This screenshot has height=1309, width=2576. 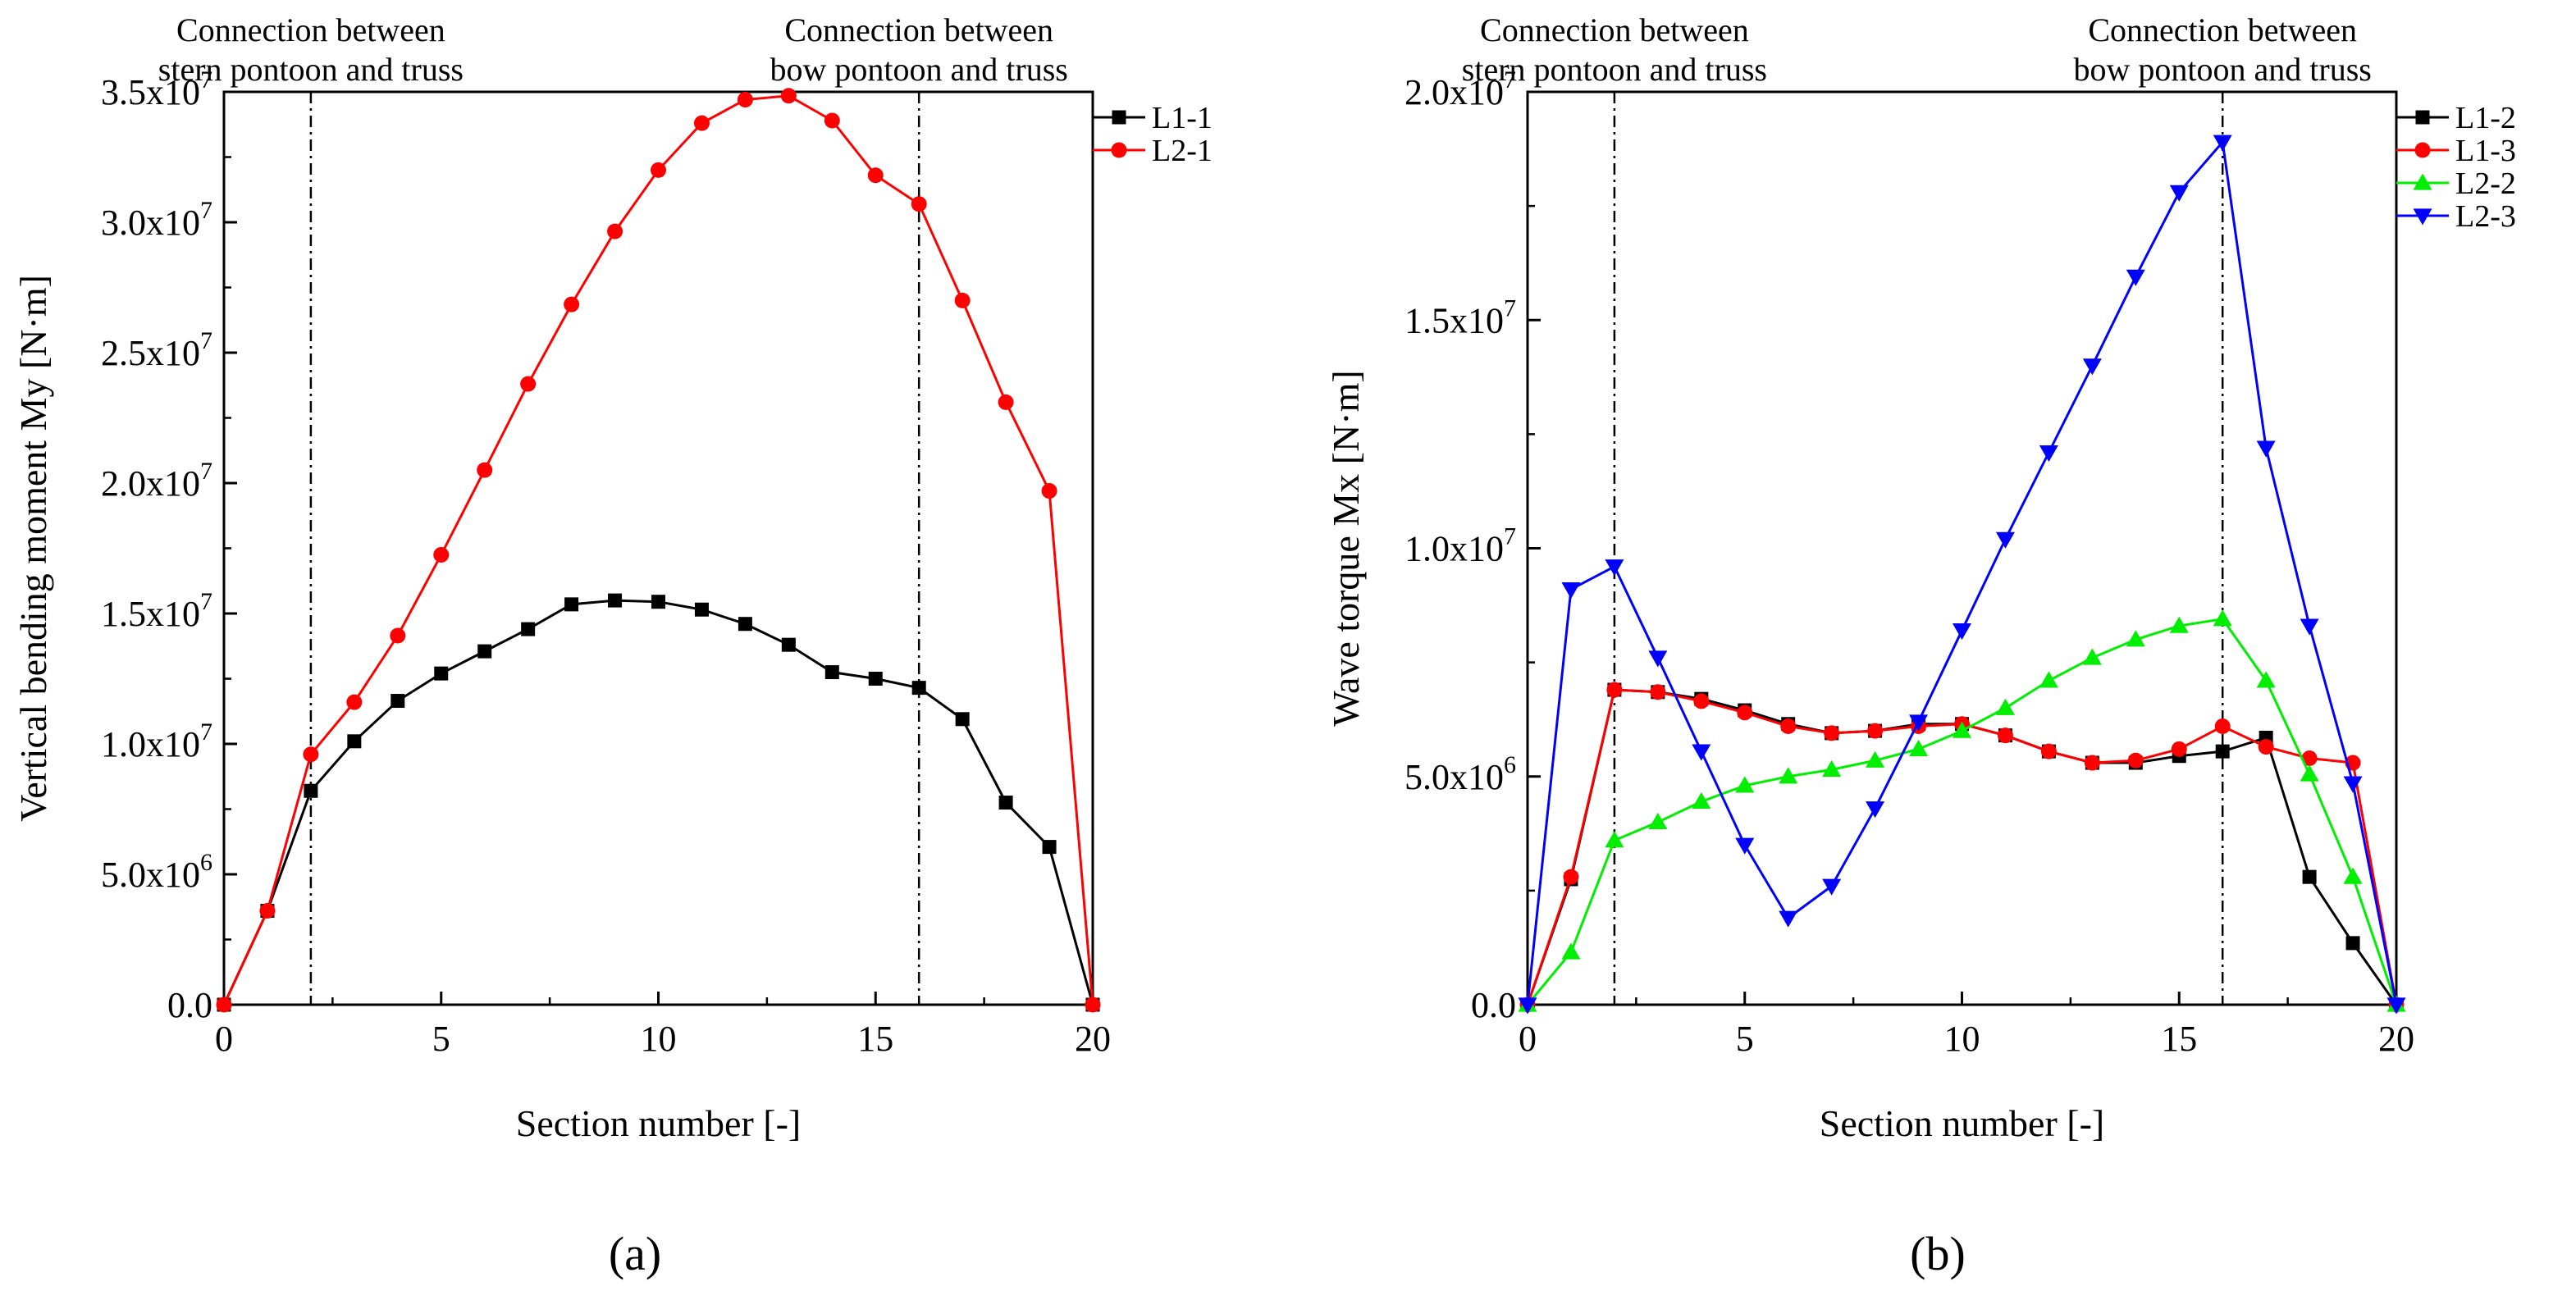 I want to click on y-tick-base: 3.5x10, so click(x=151, y=92).